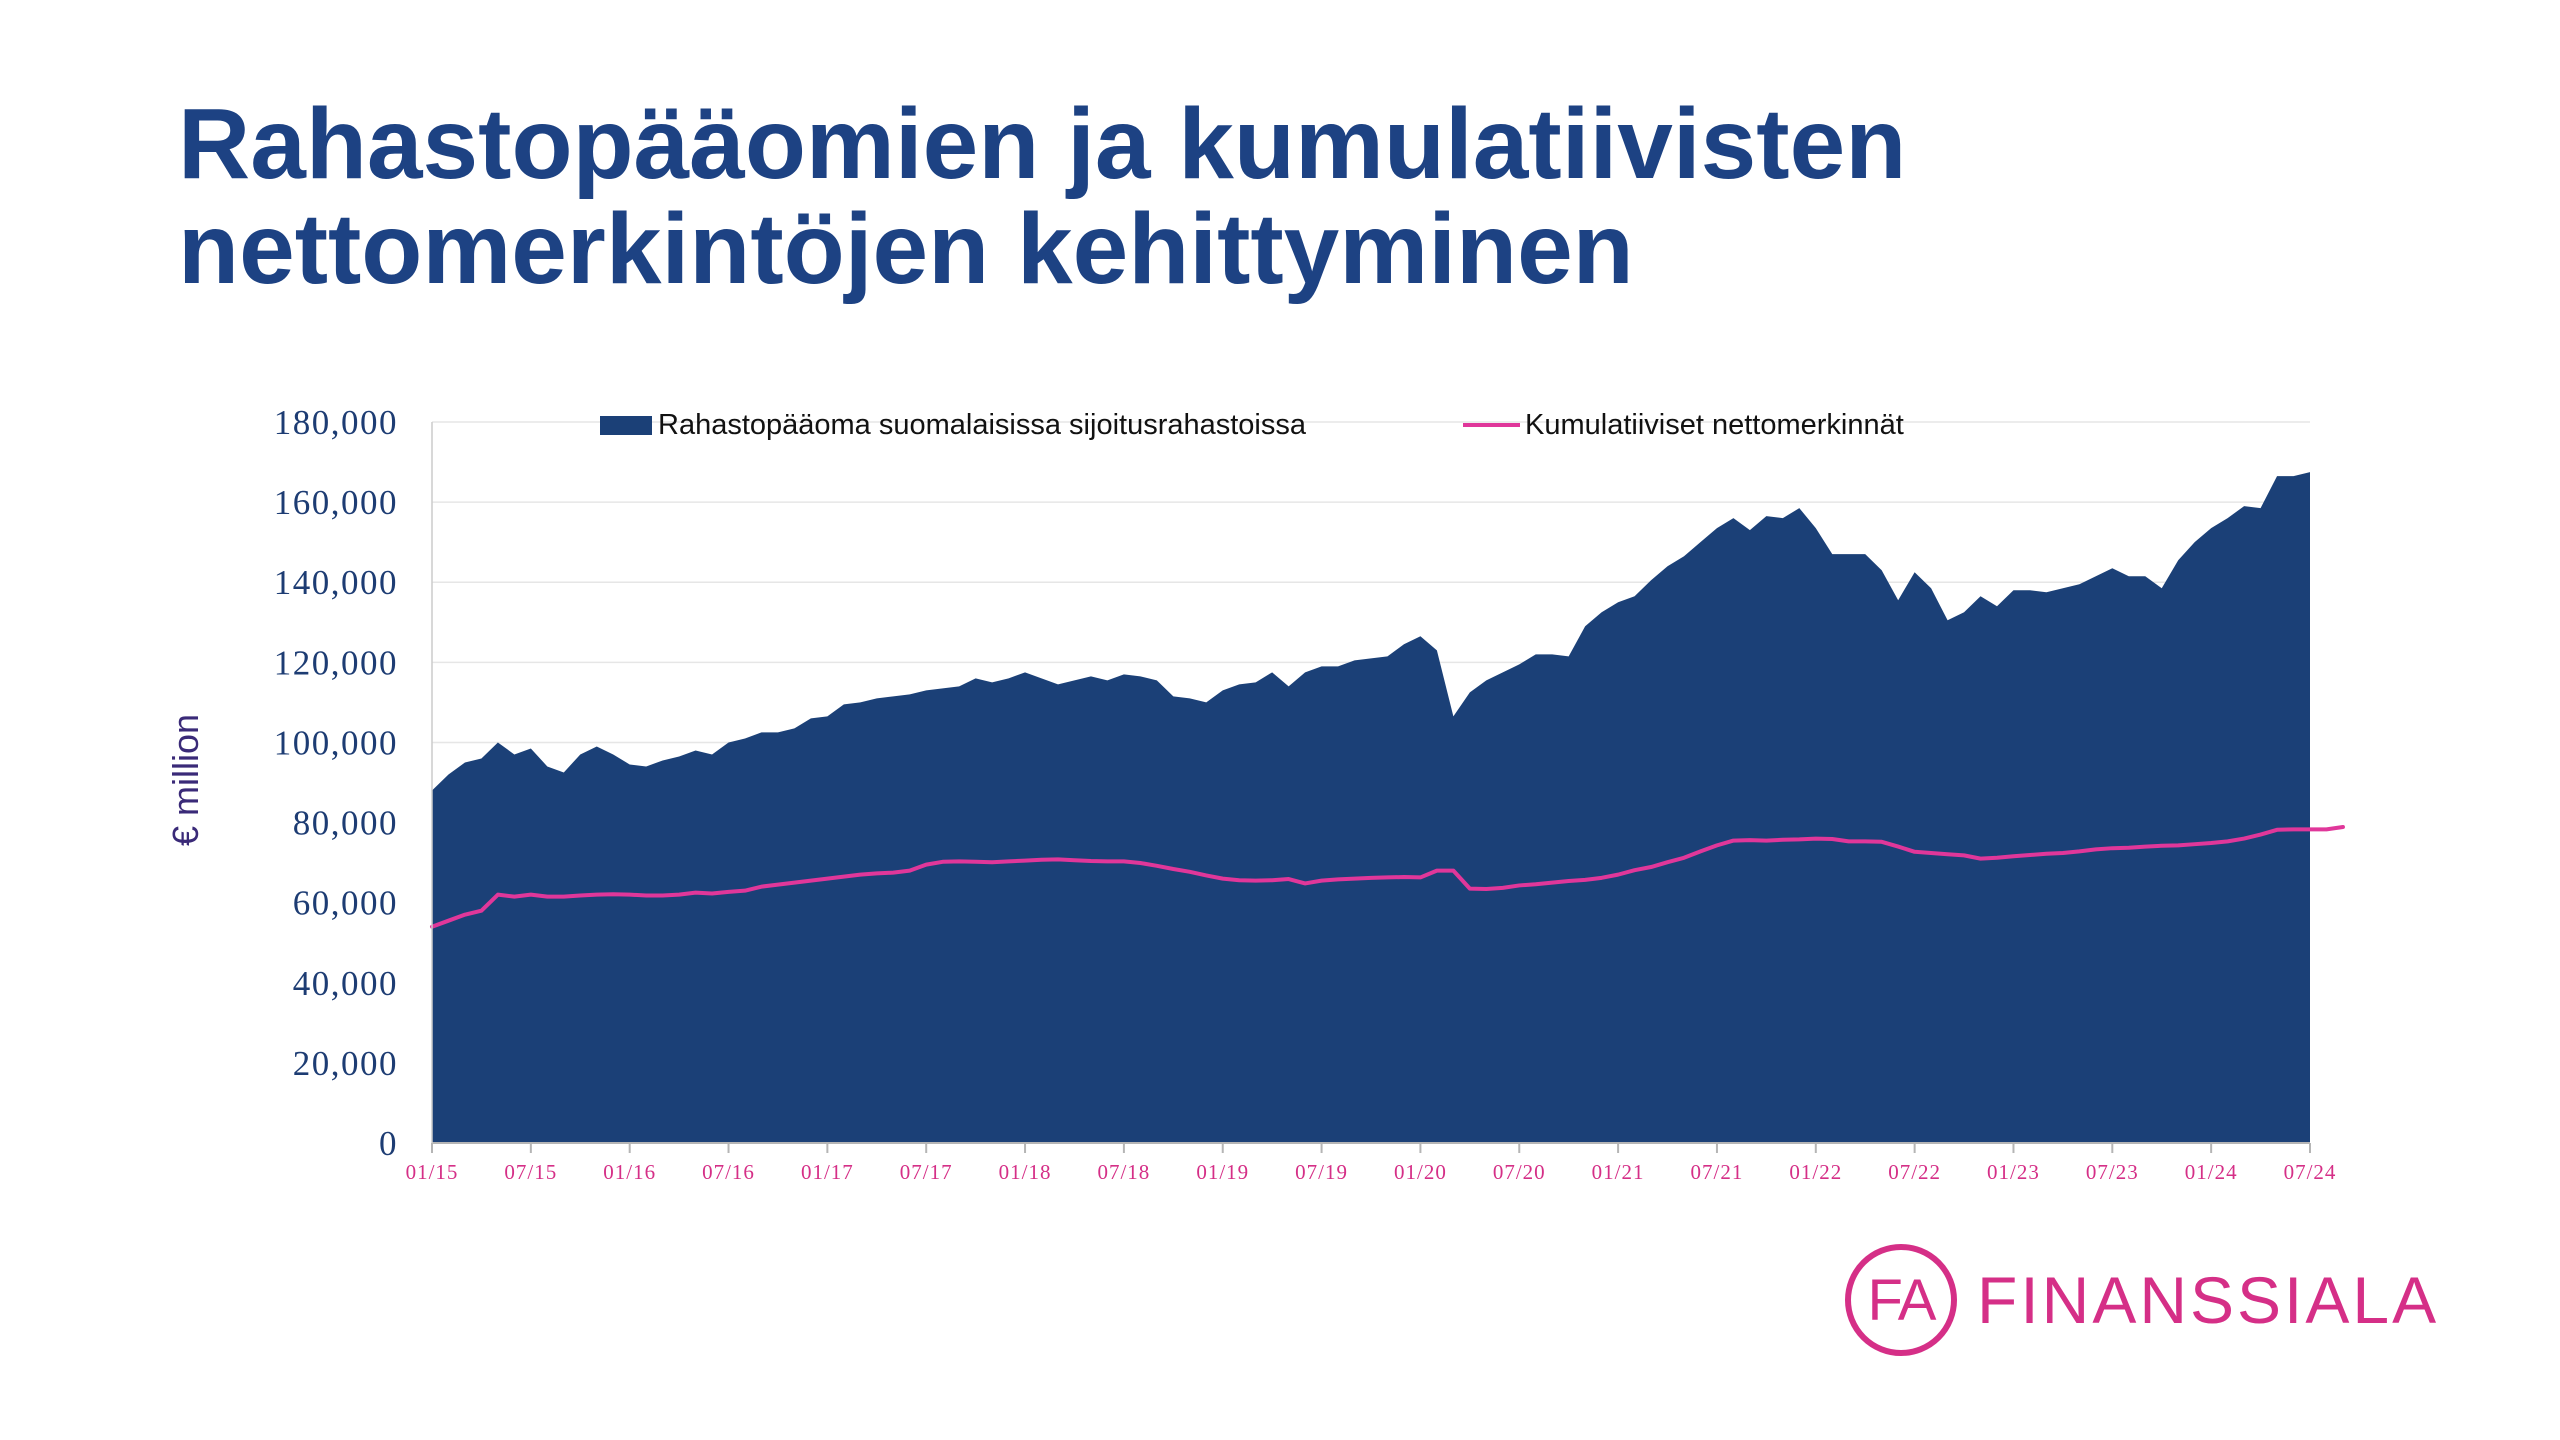 This screenshot has height=1440, width=2560. Describe the element at coordinates (2112, 1172) in the screenshot. I see `x-tick-label: 07/23` at that location.